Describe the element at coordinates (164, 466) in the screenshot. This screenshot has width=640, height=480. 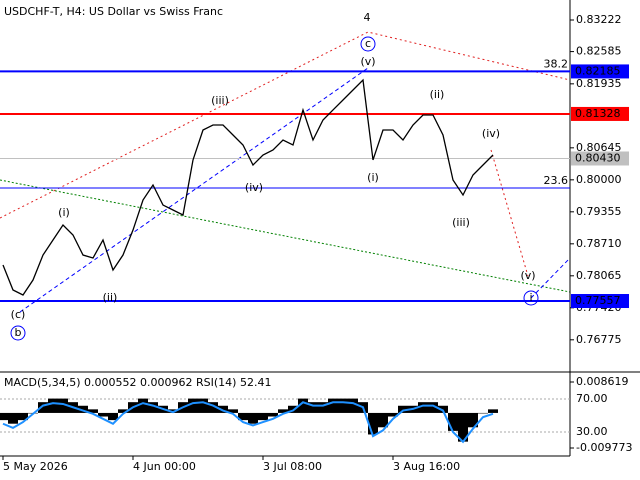
I see `x-tick-label: 4 Jun 00:00` at that location.